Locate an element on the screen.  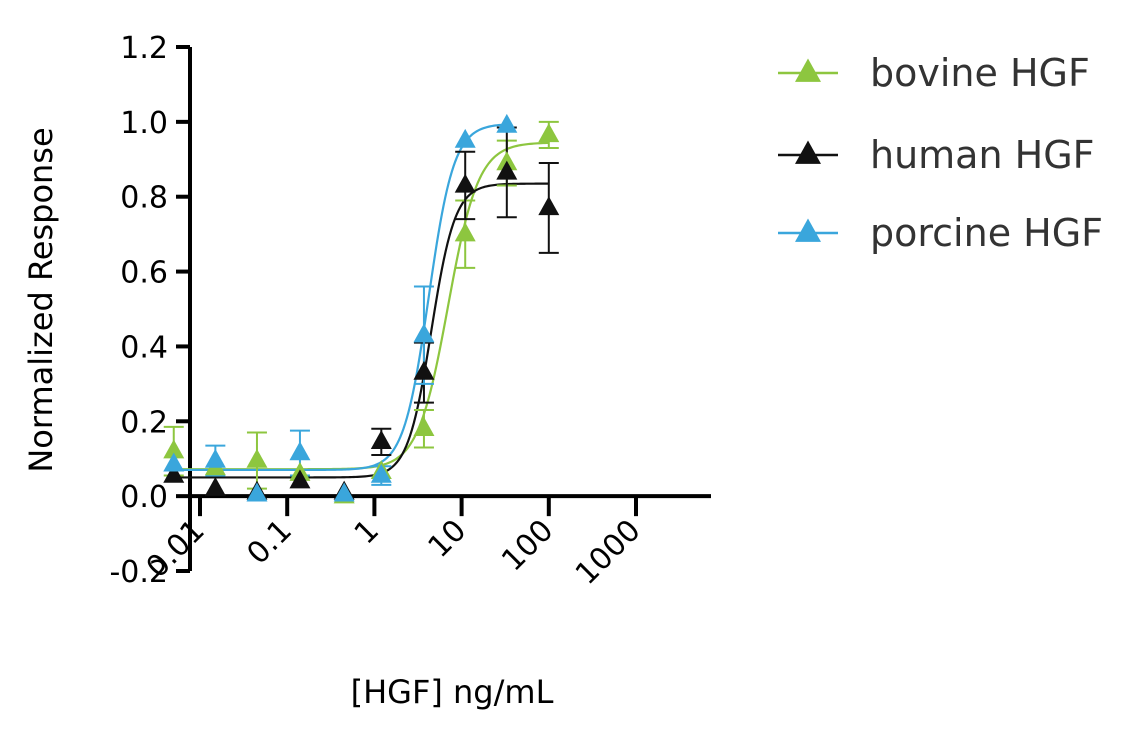
x-tick-label: 10 is located at coordinates (448, 539).